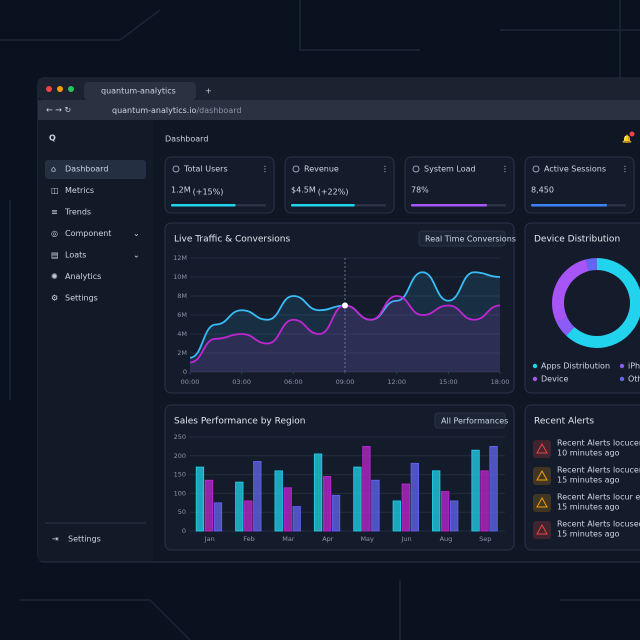 This screenshot has width=640, height=640. I want to click on legend-label: Apps Distribution, so click(575, 366).